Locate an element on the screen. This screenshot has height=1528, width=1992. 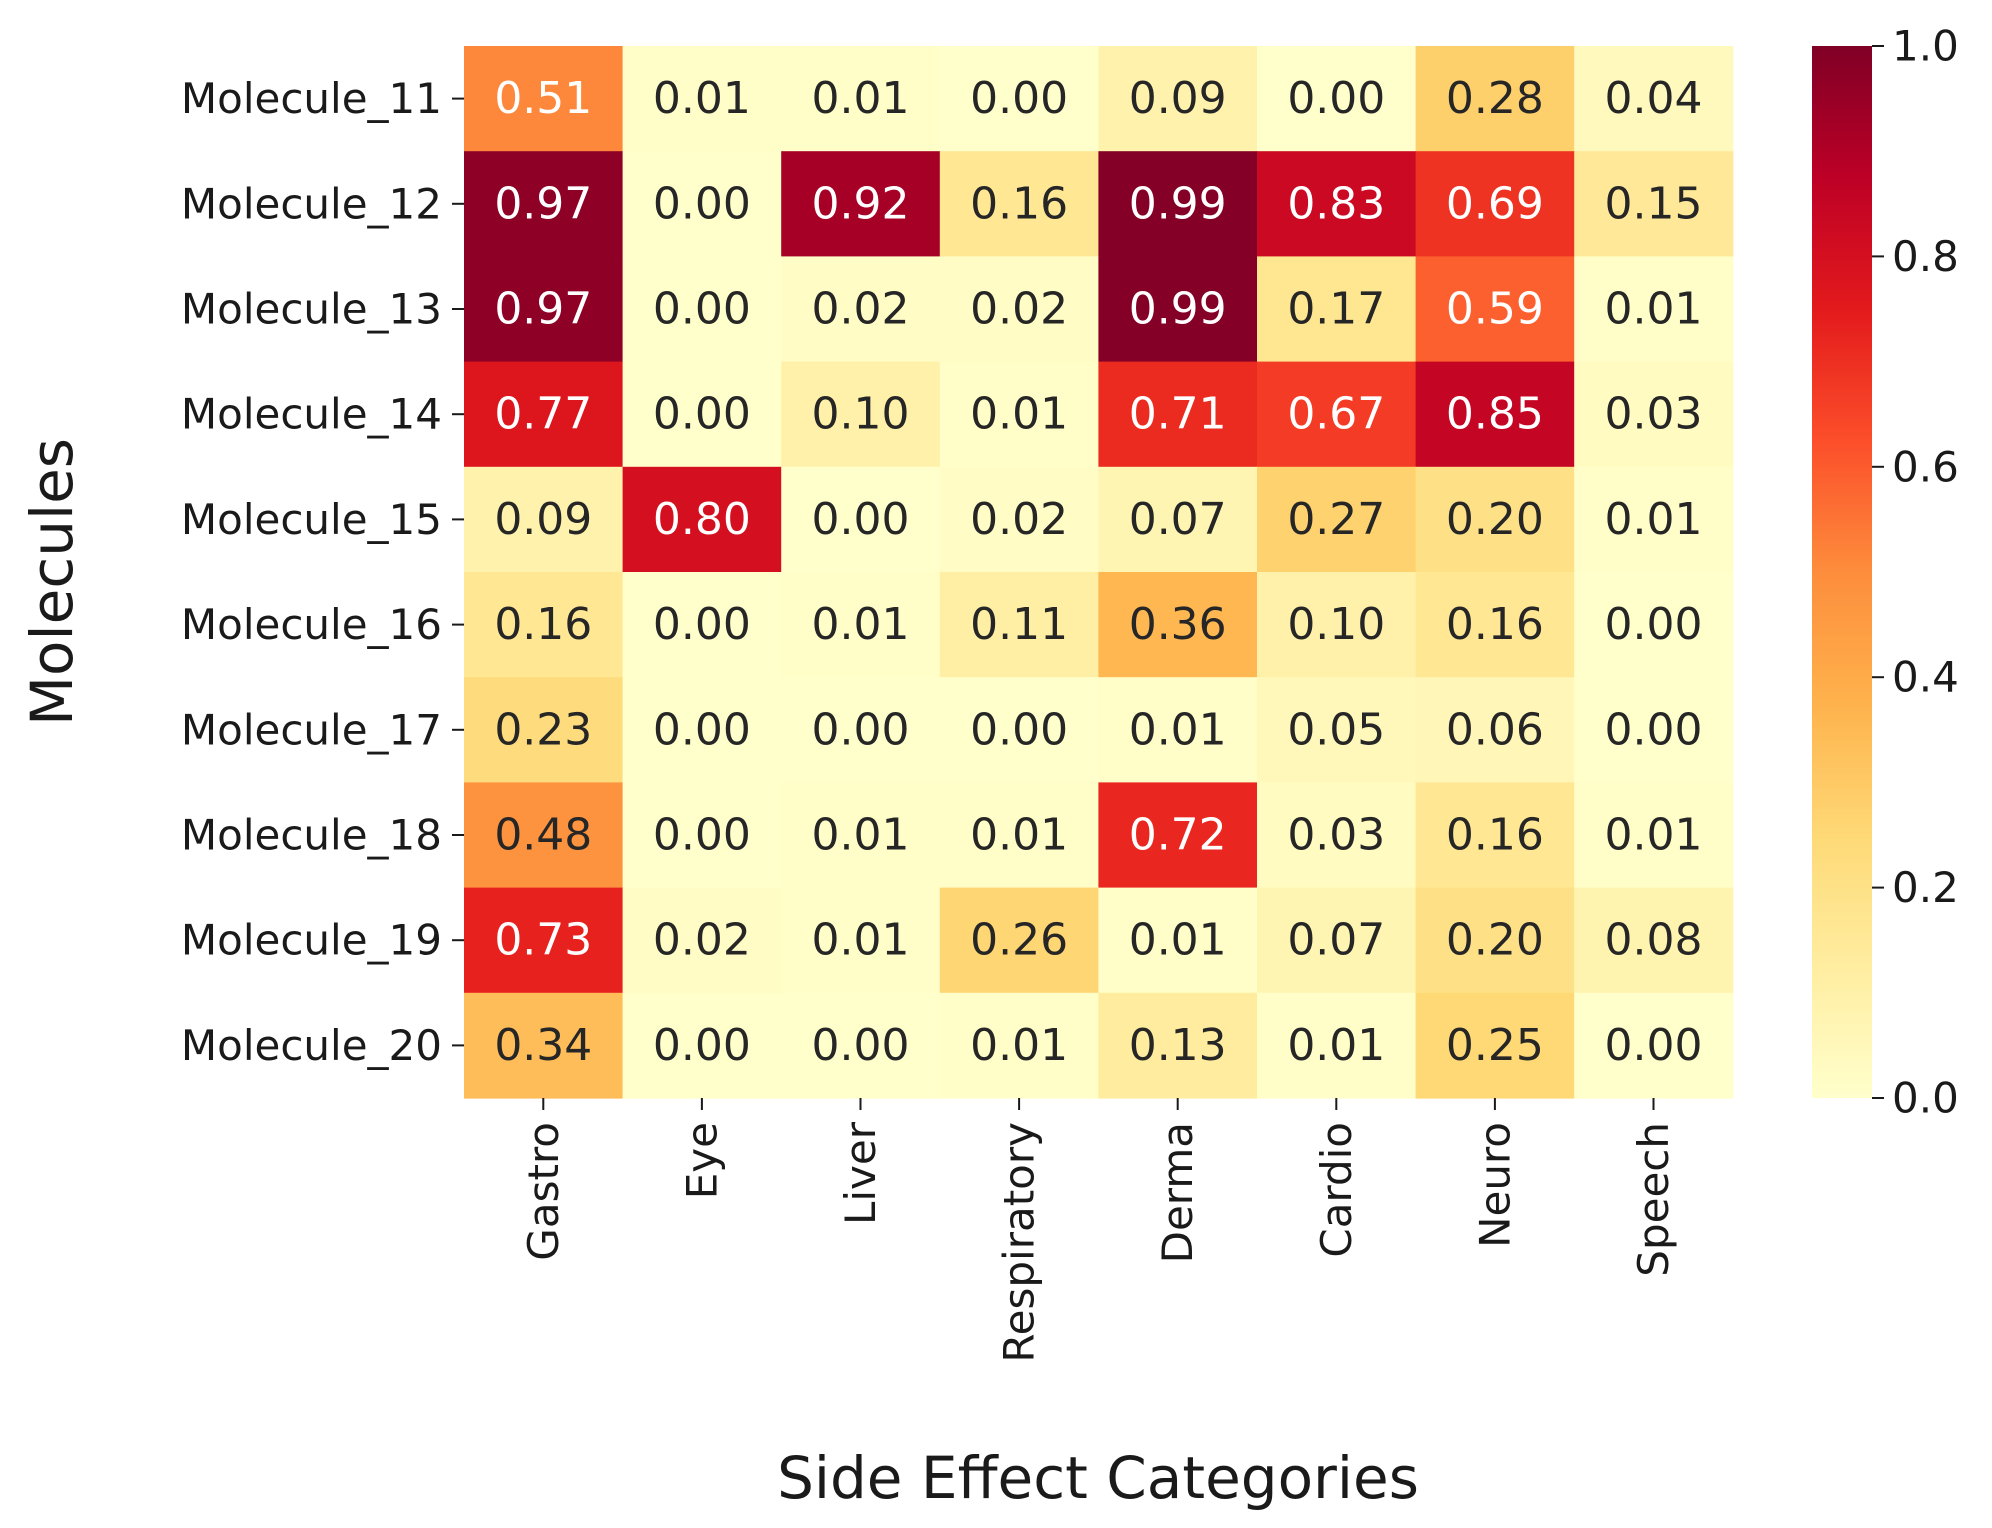
y-axis-label: Molecules is located at coordinates (52, 582).